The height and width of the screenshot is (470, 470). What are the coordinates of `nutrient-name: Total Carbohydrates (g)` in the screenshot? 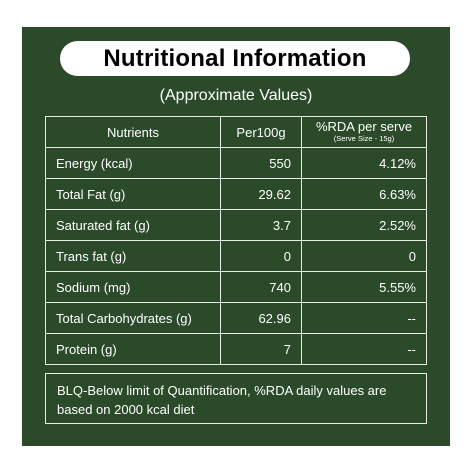 It's located at (133, 318).